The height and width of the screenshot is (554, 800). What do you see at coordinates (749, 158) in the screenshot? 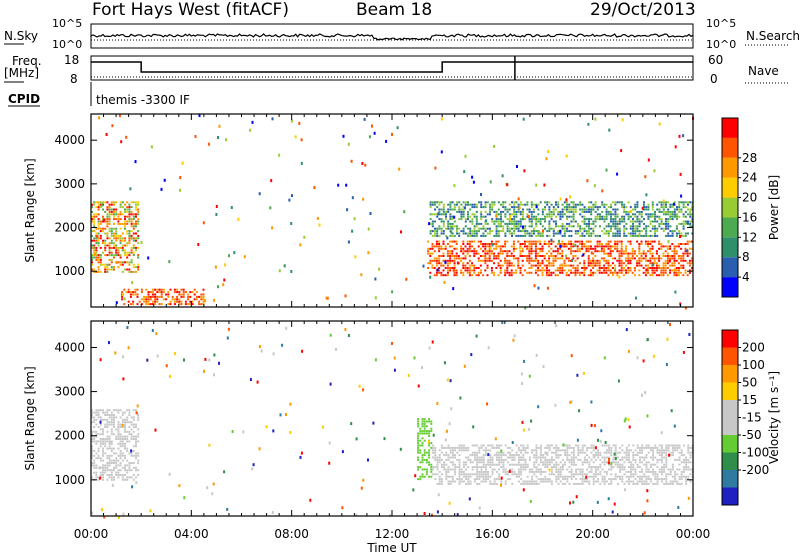
I see `power-colorbar-label-6: 28` at bounding box center [749, 158].